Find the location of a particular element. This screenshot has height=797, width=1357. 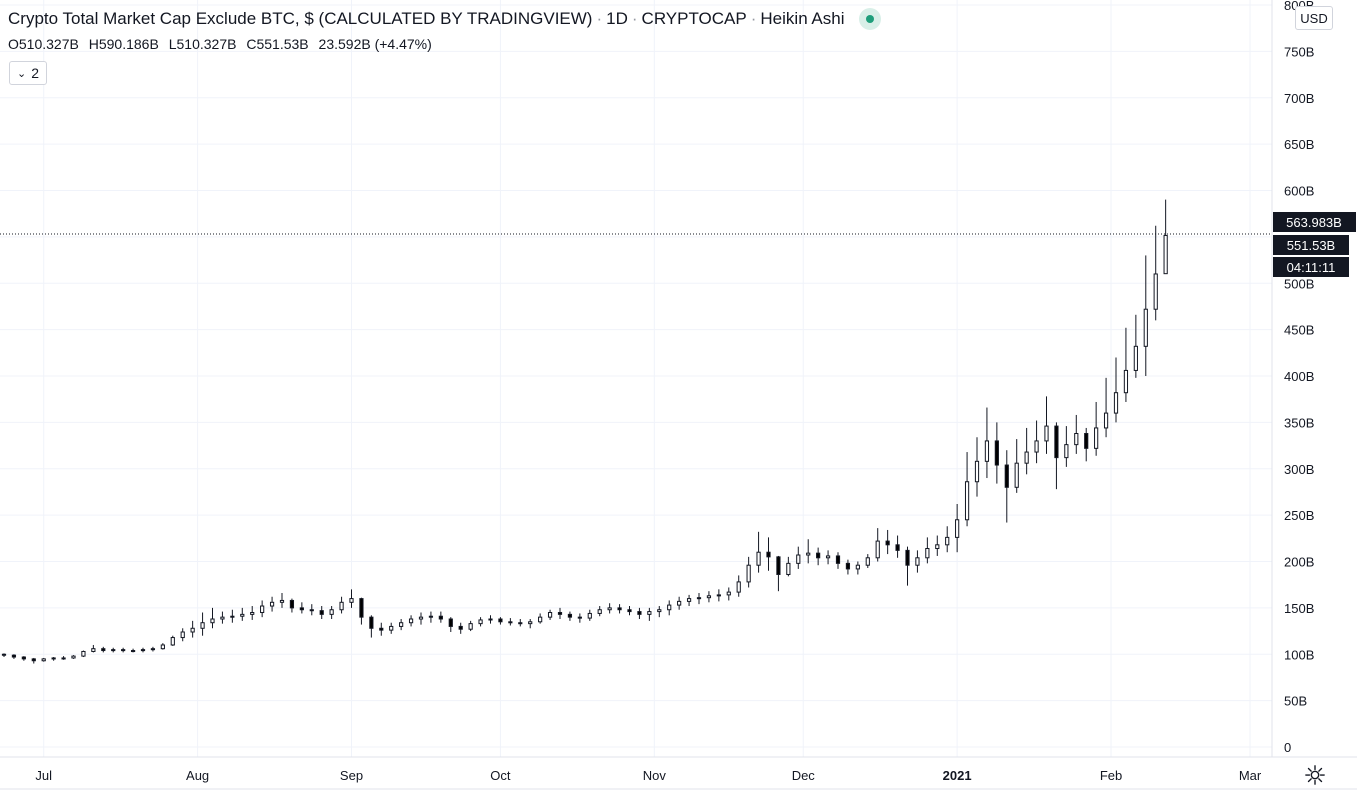

currency-button: USD is located at coordinates (1314, 18).